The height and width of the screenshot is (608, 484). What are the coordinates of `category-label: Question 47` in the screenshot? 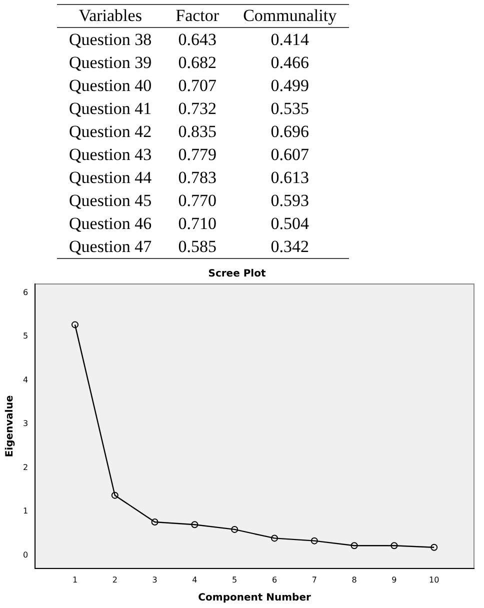 It's located at (110, 247).